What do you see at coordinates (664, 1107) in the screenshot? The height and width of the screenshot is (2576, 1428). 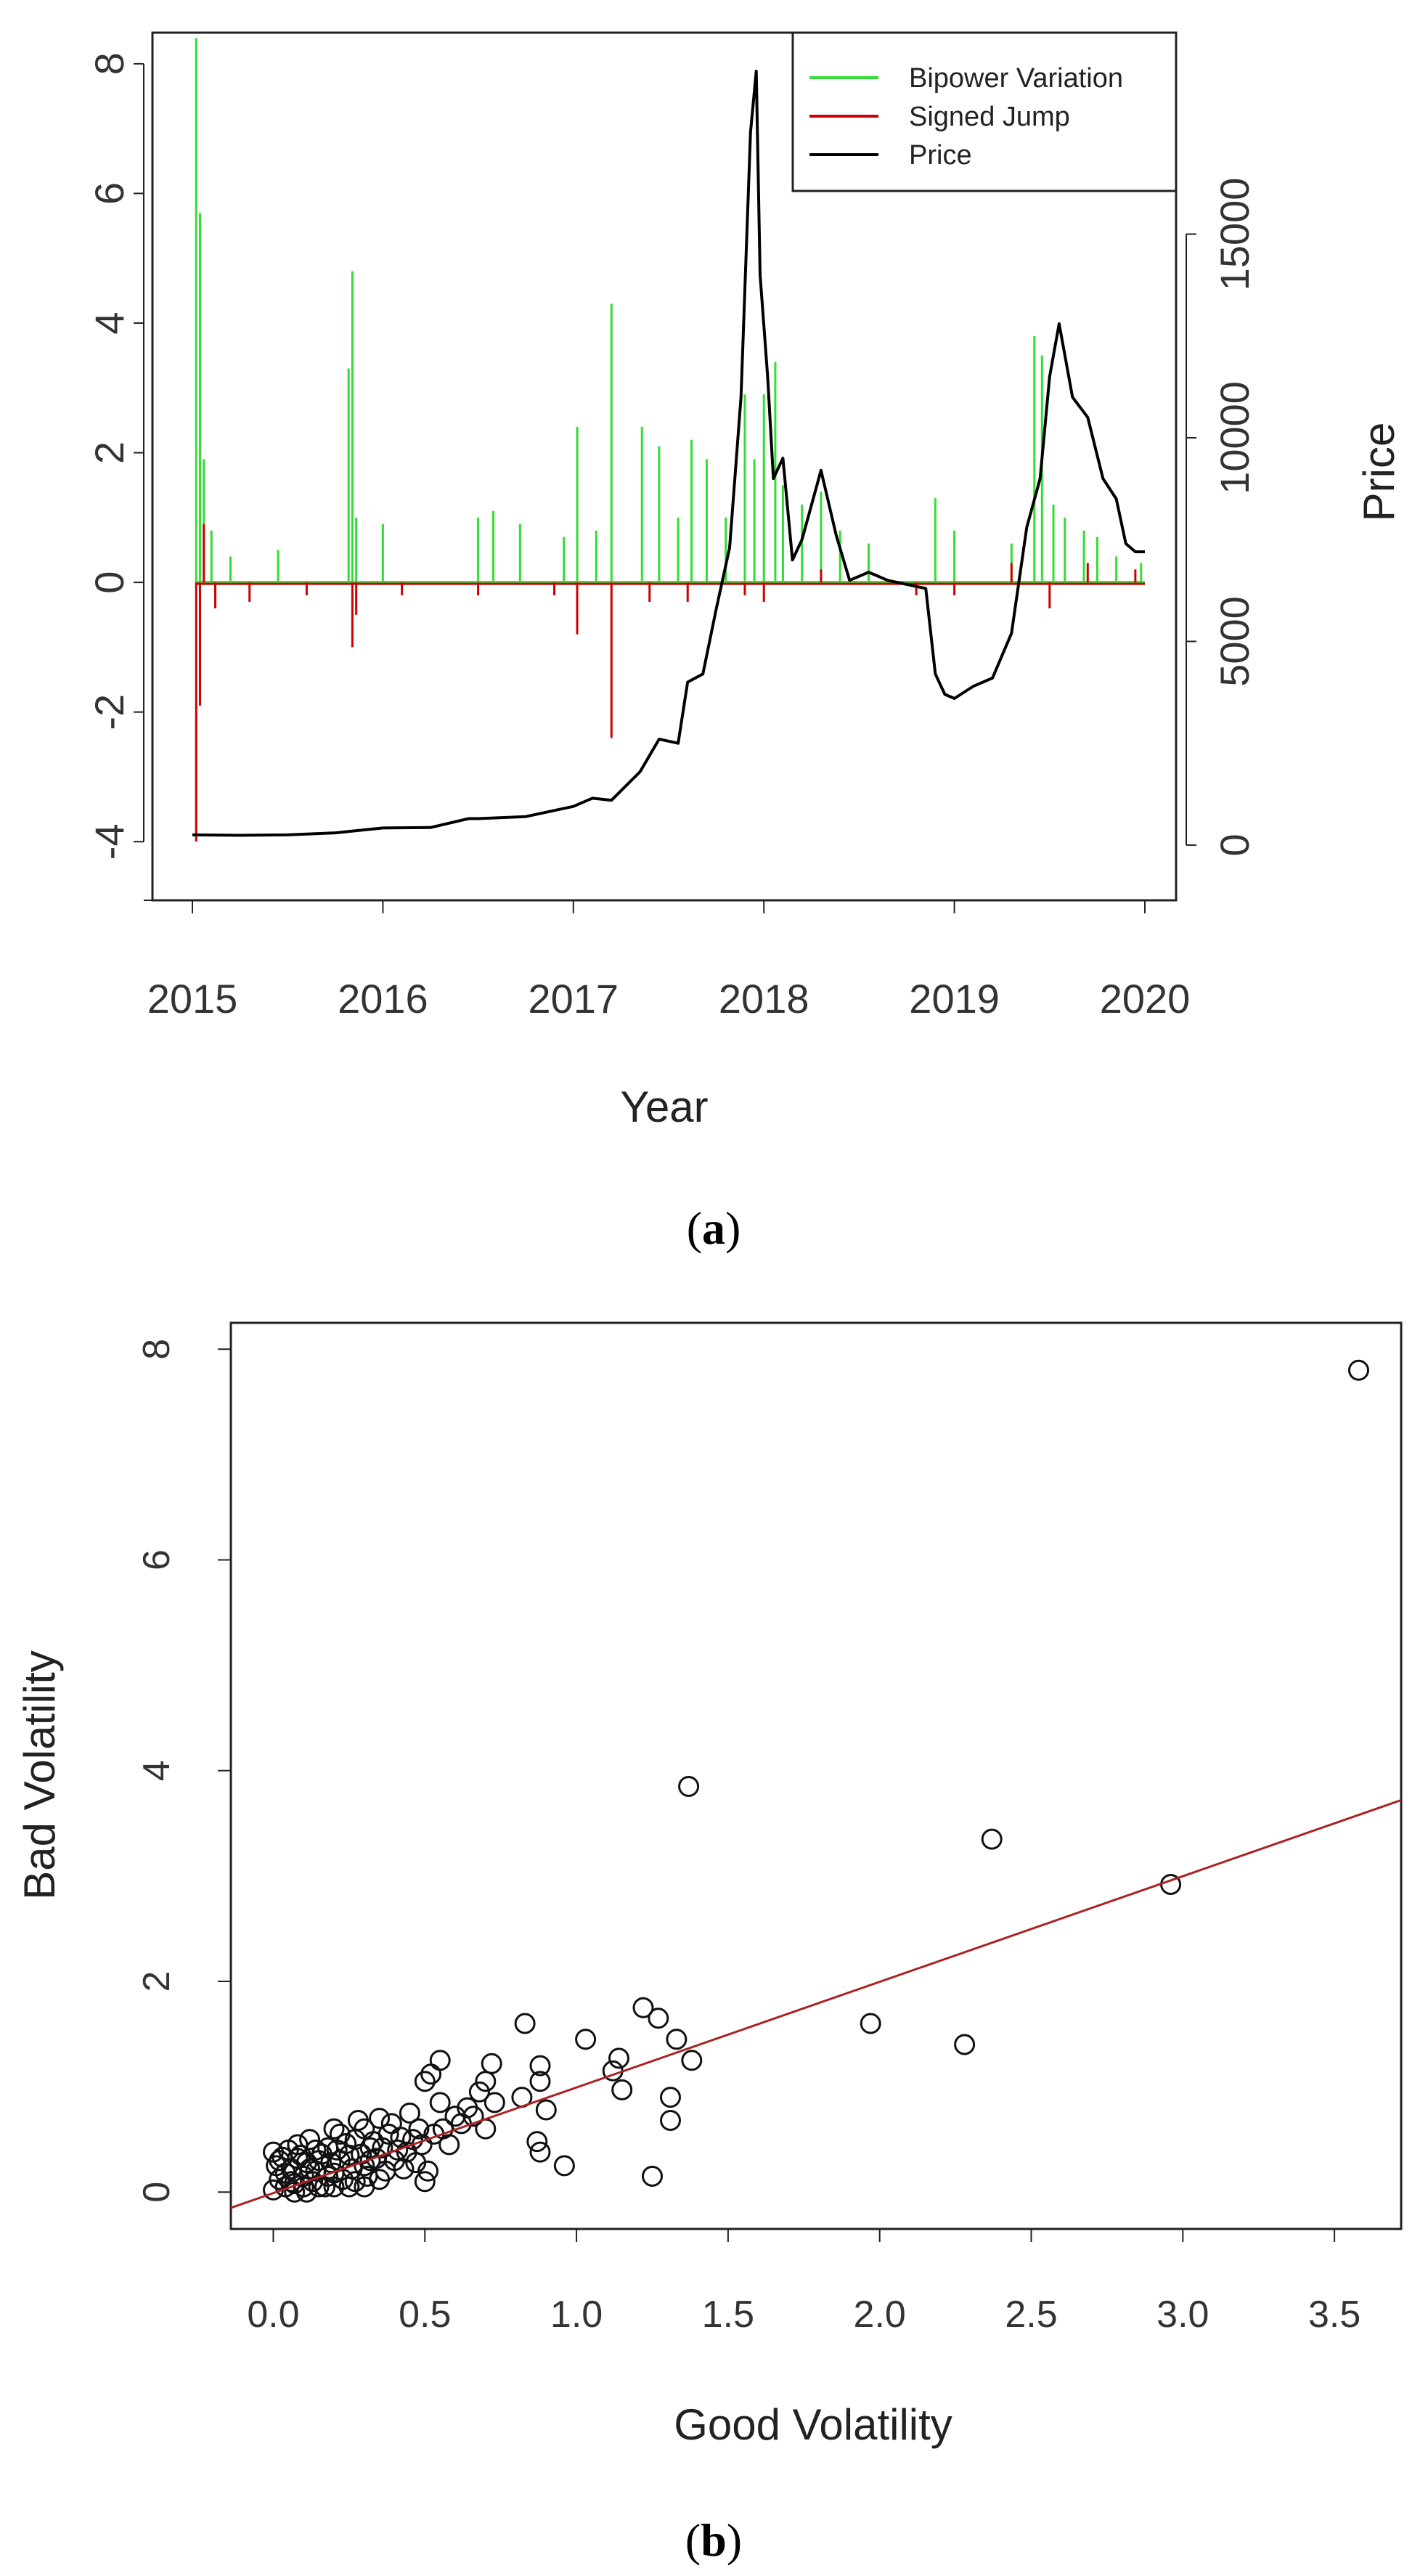 I see `panel-a-x-axis-title: Year` at bounding box center [664, 1107].